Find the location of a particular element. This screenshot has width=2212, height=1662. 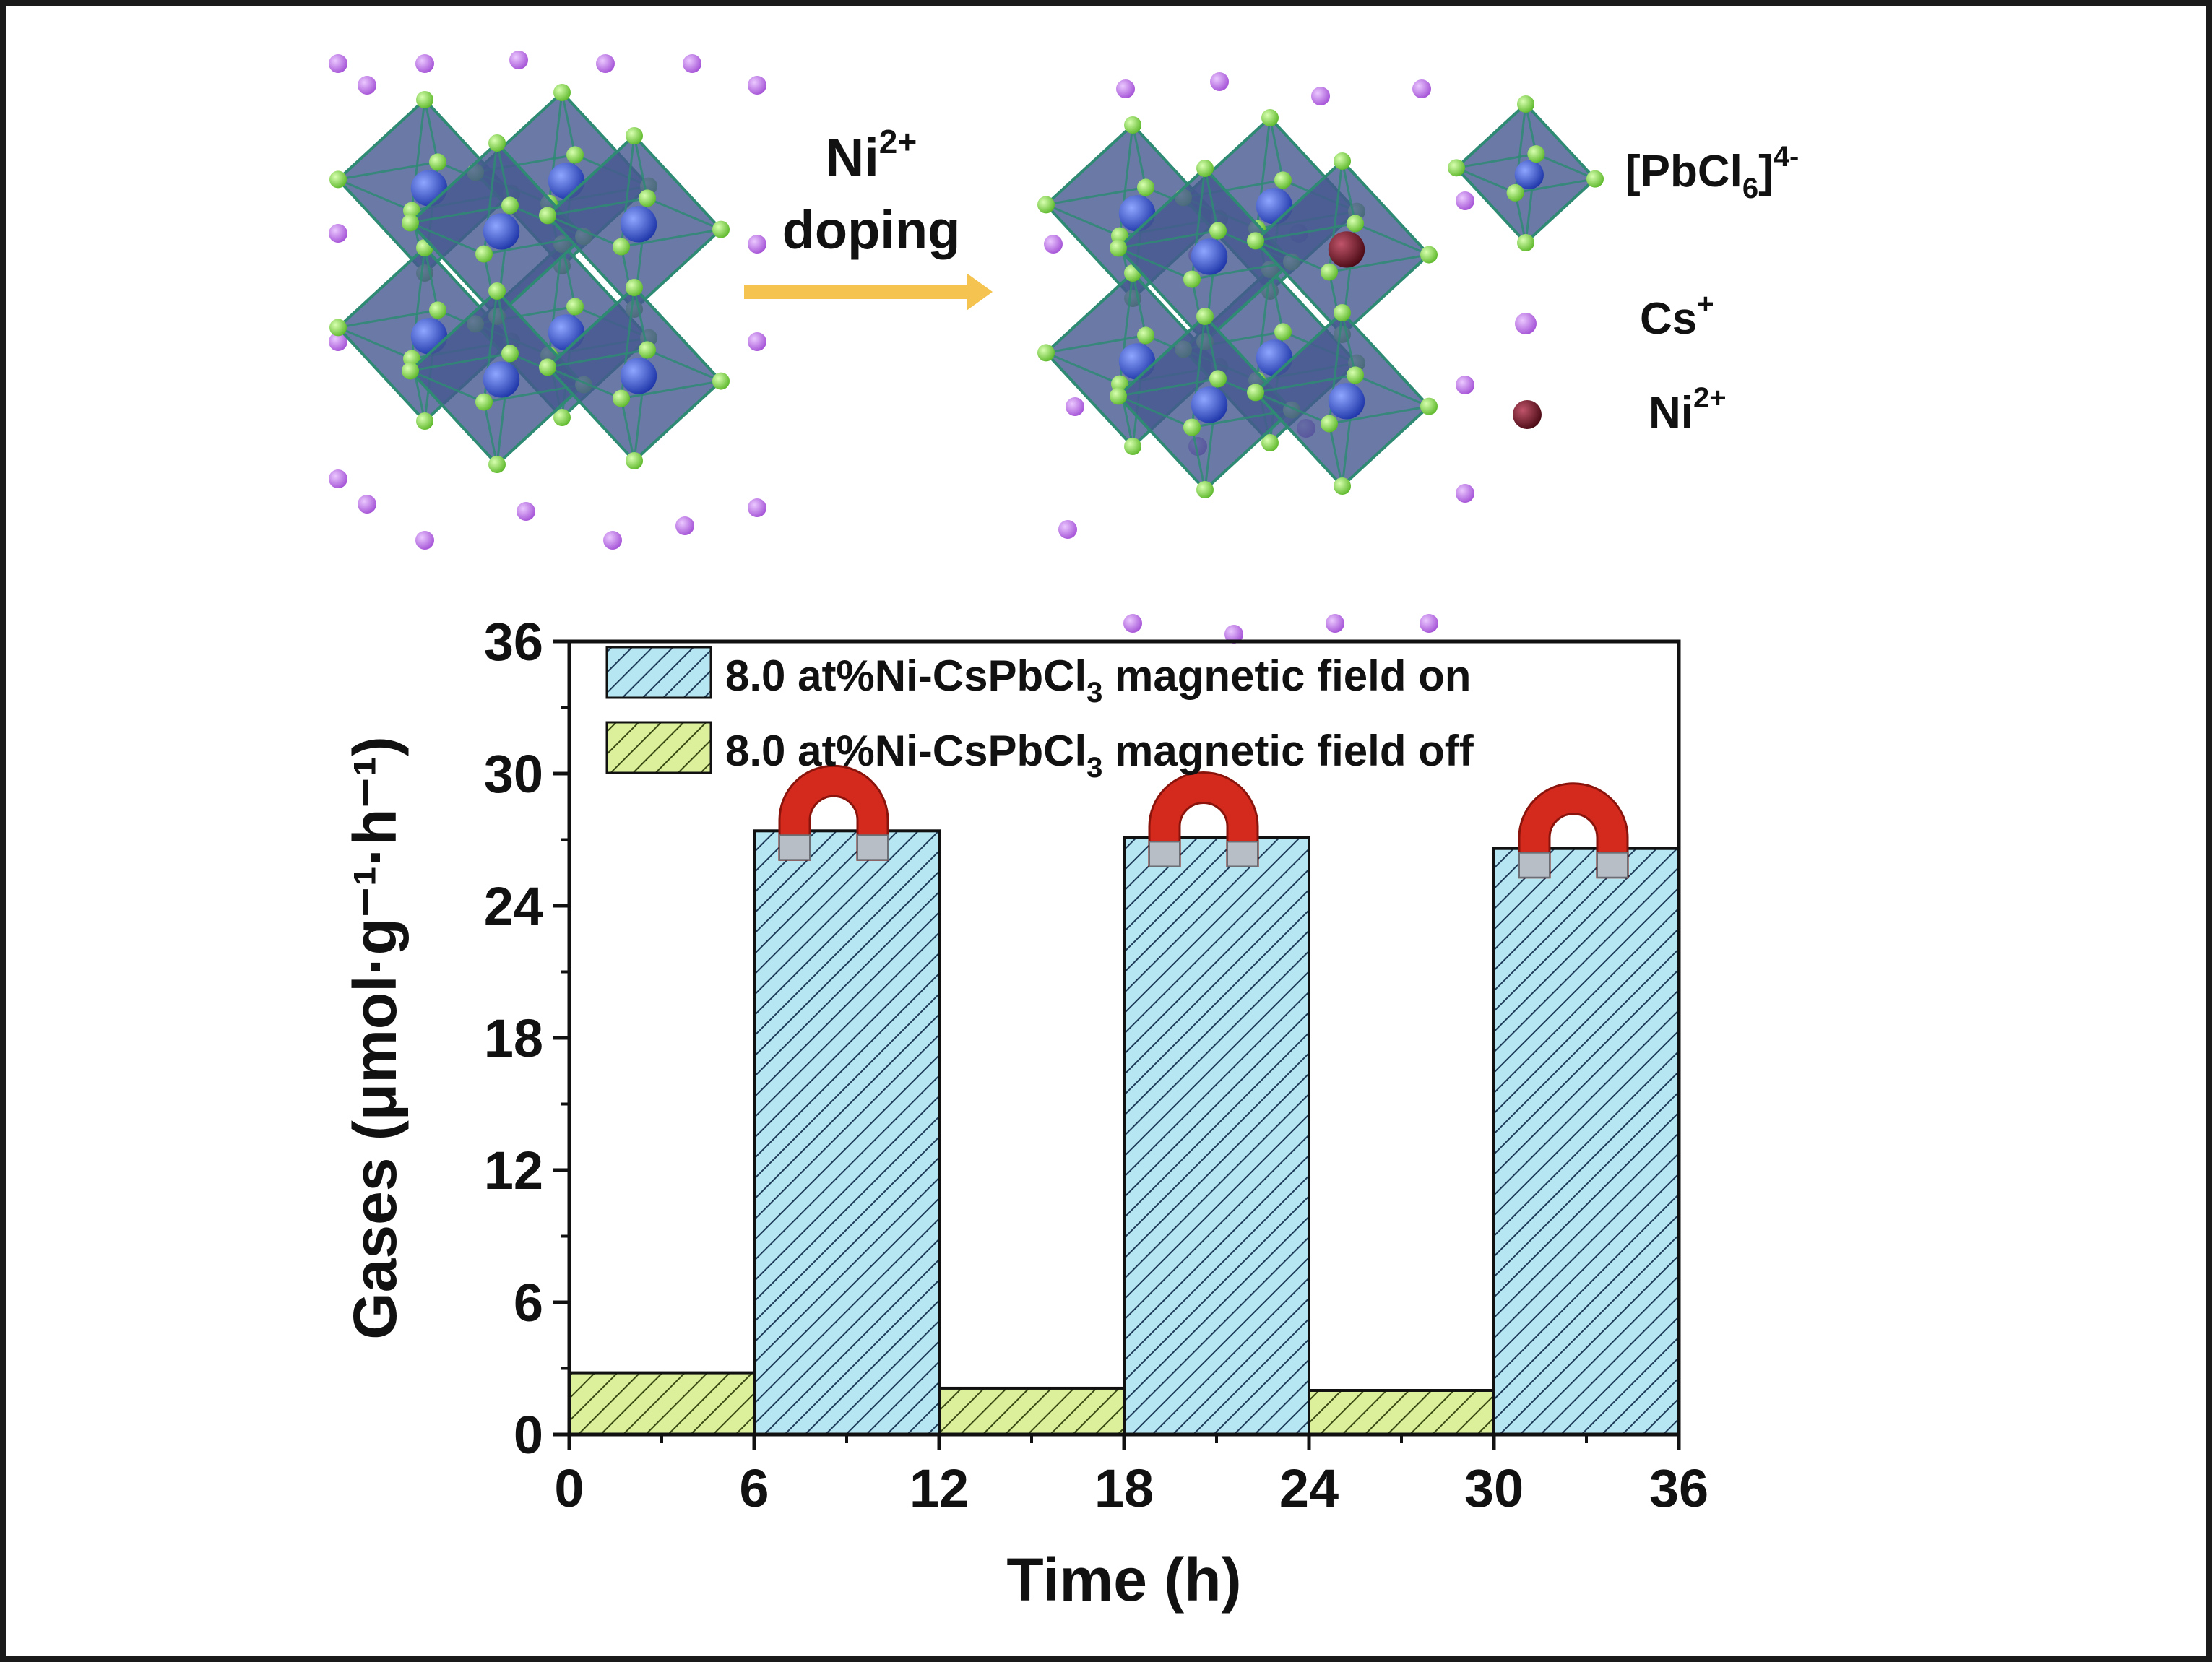

series-field-off is located at coordinates (1031, 1403).